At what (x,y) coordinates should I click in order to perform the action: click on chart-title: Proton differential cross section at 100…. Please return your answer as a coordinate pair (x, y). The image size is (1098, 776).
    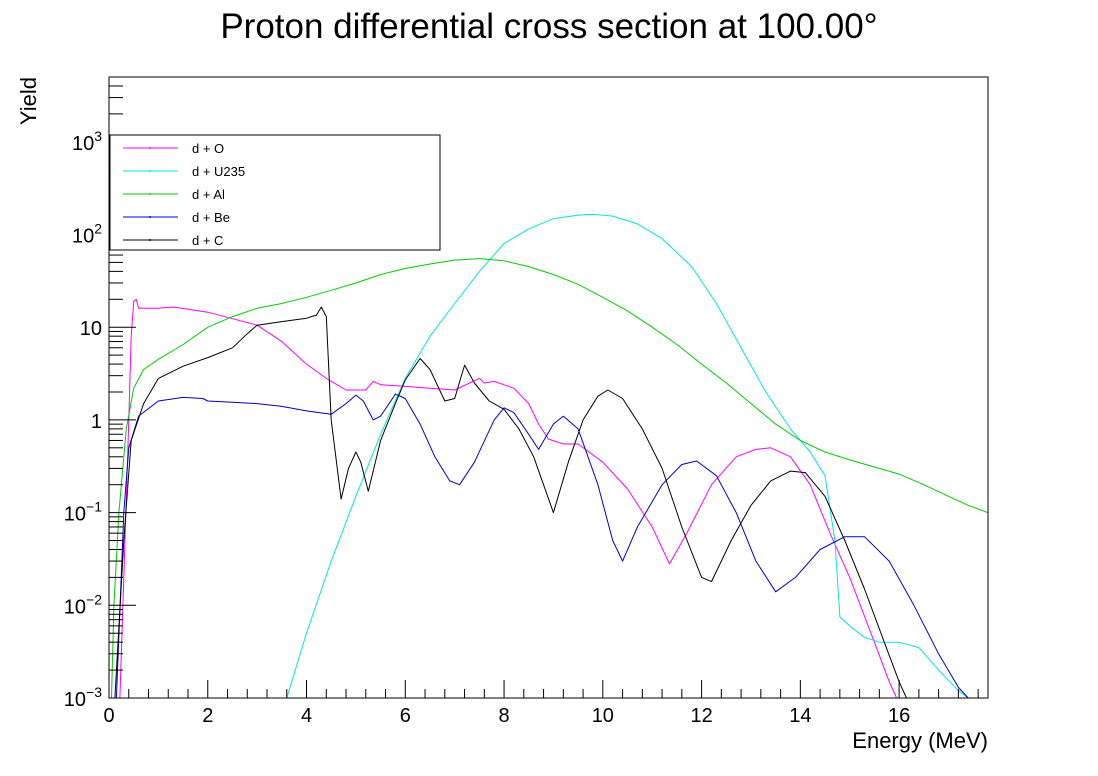
    Looking at the image, I should click on (548, 26).